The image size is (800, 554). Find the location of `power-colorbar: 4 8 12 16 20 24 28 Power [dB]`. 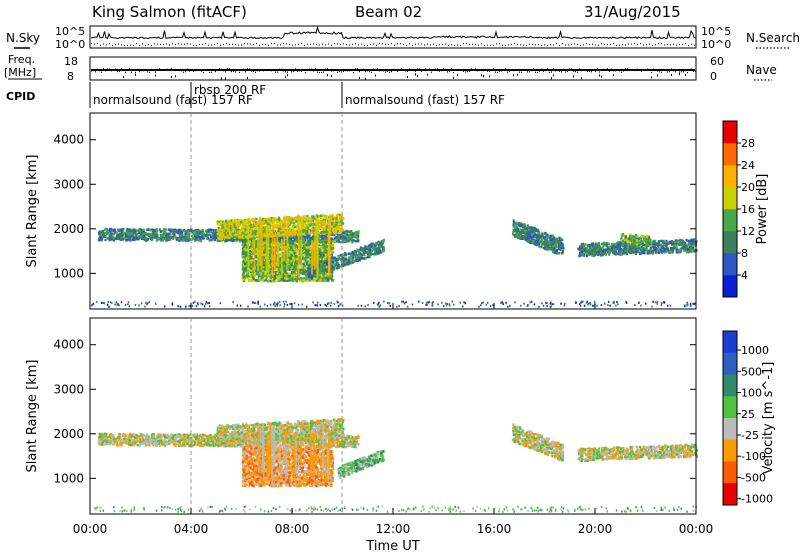

power-colorbar: 4 8 12 16 20 24 28 Power [dB] is located at coordinates (746, 209).